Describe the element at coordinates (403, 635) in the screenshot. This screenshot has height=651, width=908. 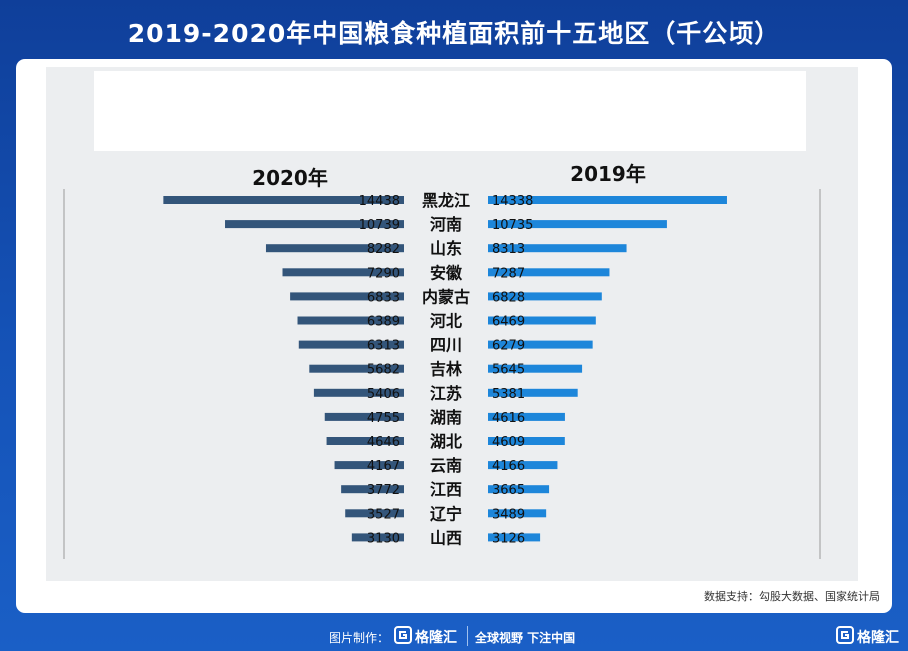
I see `brand-logo-icon` at that location.